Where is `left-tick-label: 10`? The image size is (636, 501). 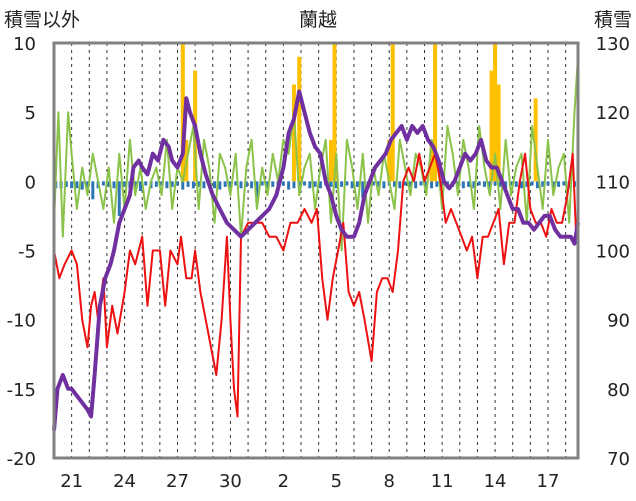 left-tick-label: 10 is located at coordinates (24, 44).